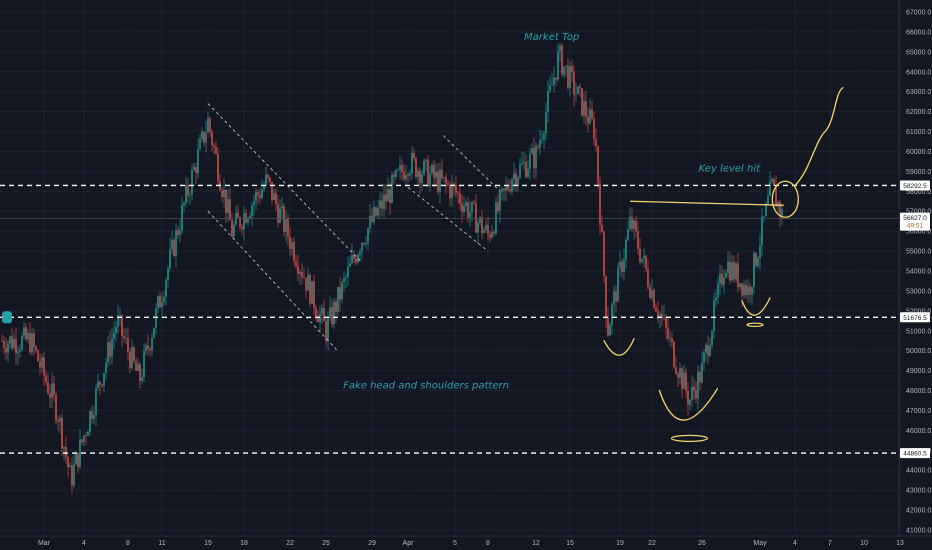 The width and height of the screenshot is (932, 550). What do you see at coordinates (471, 163) in the screenshot?
I see `channel-line` at bounding box center [471, 163].